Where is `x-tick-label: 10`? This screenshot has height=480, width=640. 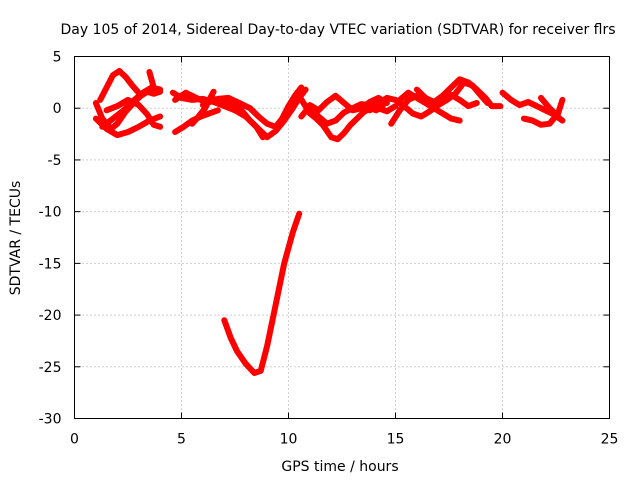 x-tick-label: 10 is located at coordinates (289, 440).